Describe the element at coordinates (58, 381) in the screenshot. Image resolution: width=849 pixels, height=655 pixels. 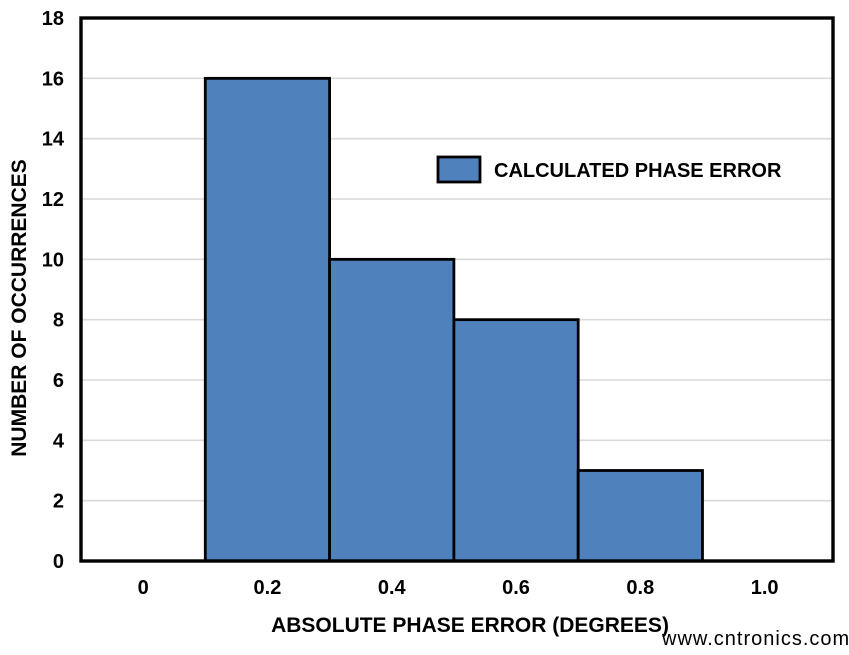
I see `y-tick-label: 6` at that location.